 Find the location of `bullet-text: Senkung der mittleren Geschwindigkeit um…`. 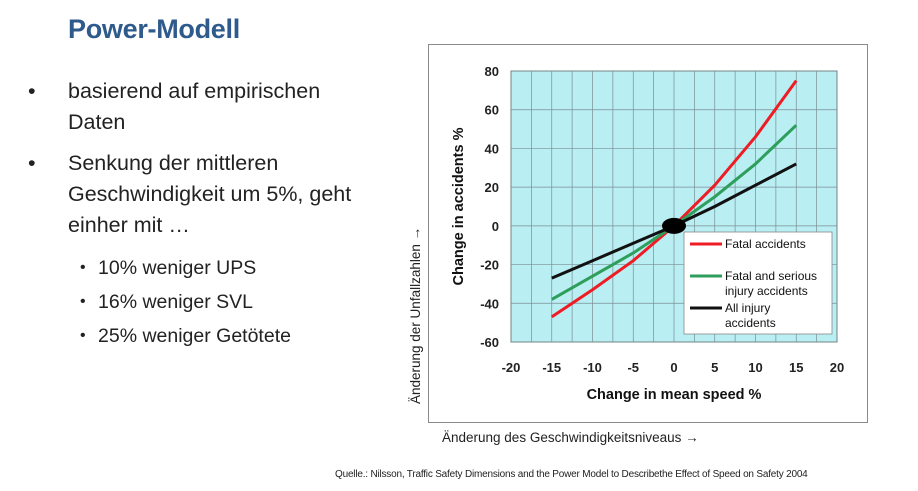

bullet-text: Senkung der mittleren Geschwindigkeit um… is located at coordinates (210, 194).